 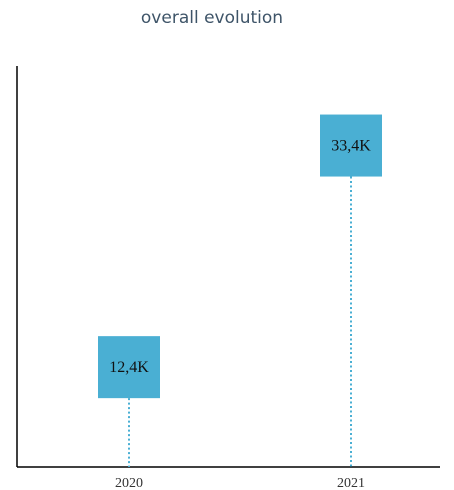 I want to click on marker-2020, so click(x=129, y=367).